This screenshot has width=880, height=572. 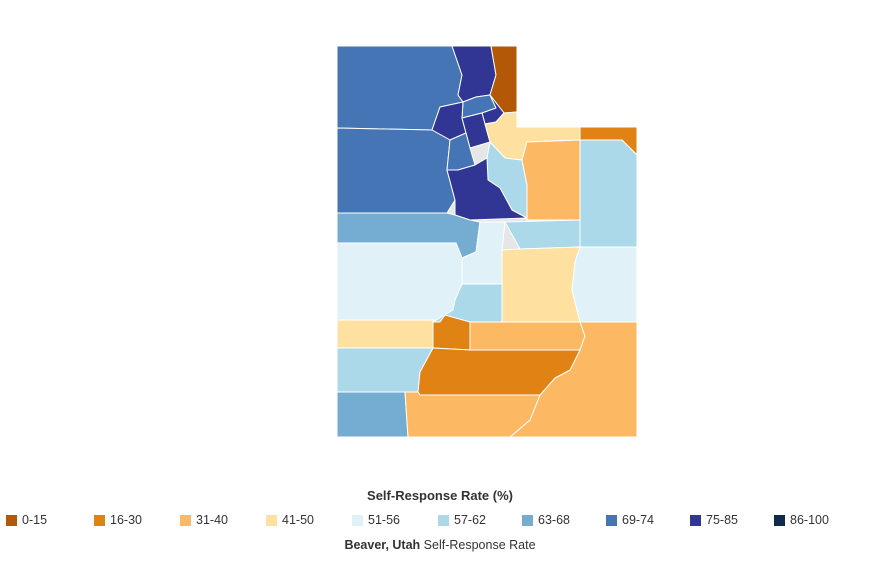 I want to click on county-garfield, so click(x=499, y=371).